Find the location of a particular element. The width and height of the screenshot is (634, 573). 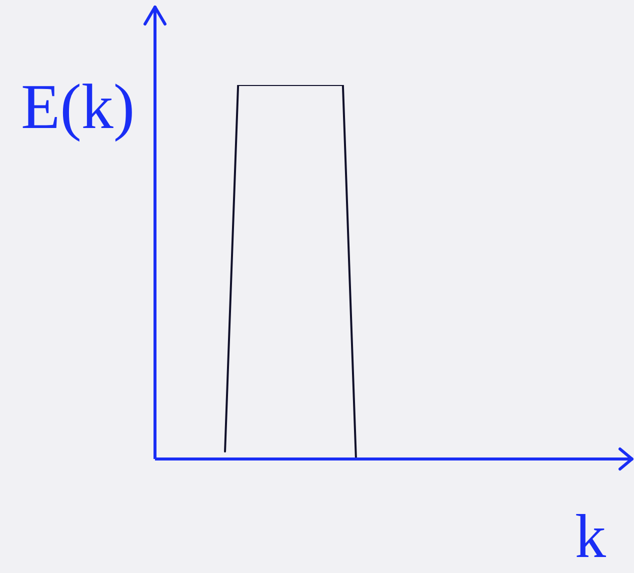

x-axis-title: k is located at coordinates (590, 537).